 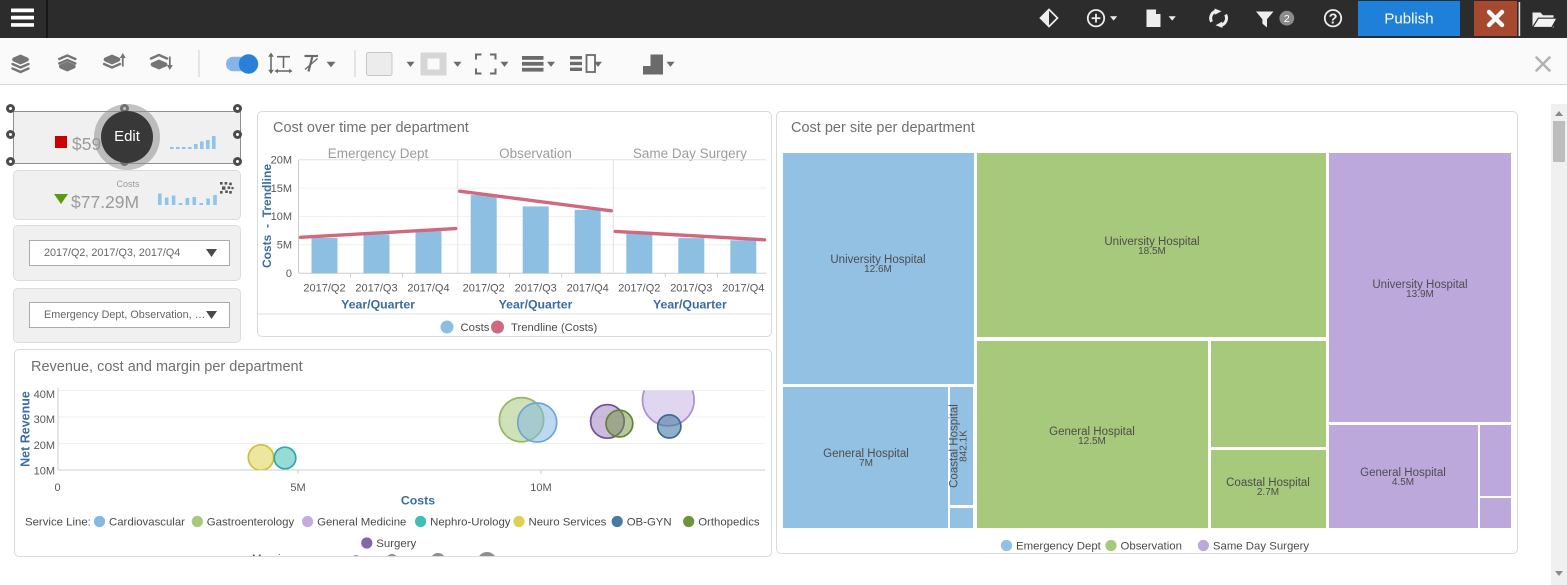 I want to click on svg-text: 30M, so click(x=44, y=420).